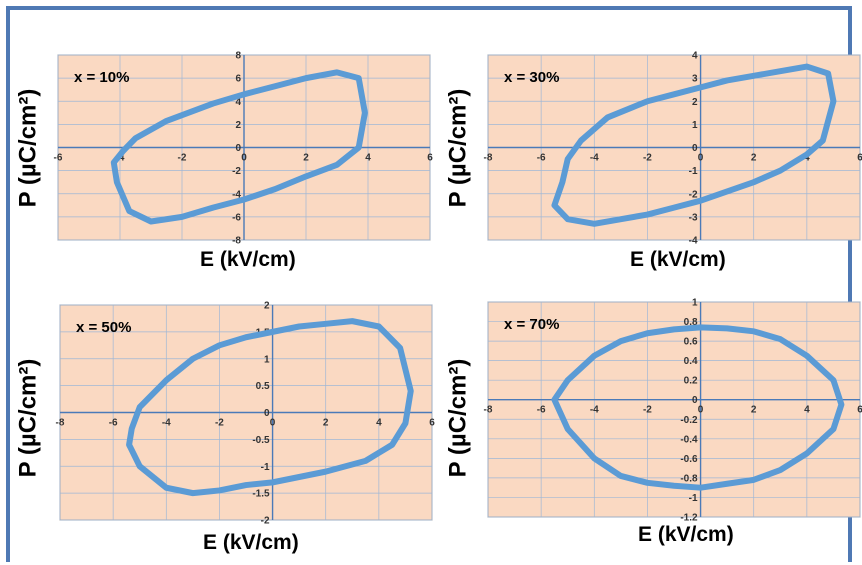  Describe the element at coordinates (261, 494) in the screenshot. I see `y-tick-label: -1.5` at that location.